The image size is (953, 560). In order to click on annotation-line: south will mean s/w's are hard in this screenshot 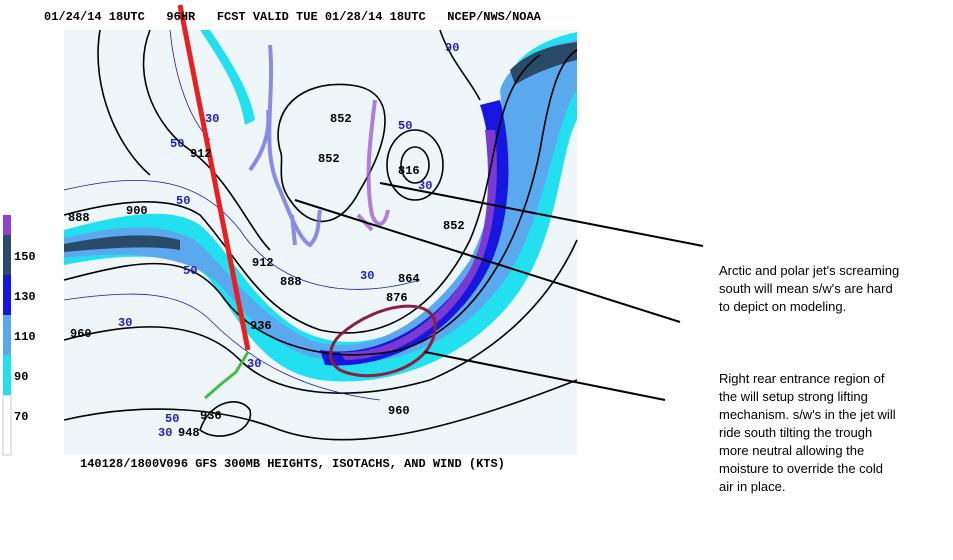, I will do `click(806, 288)`.